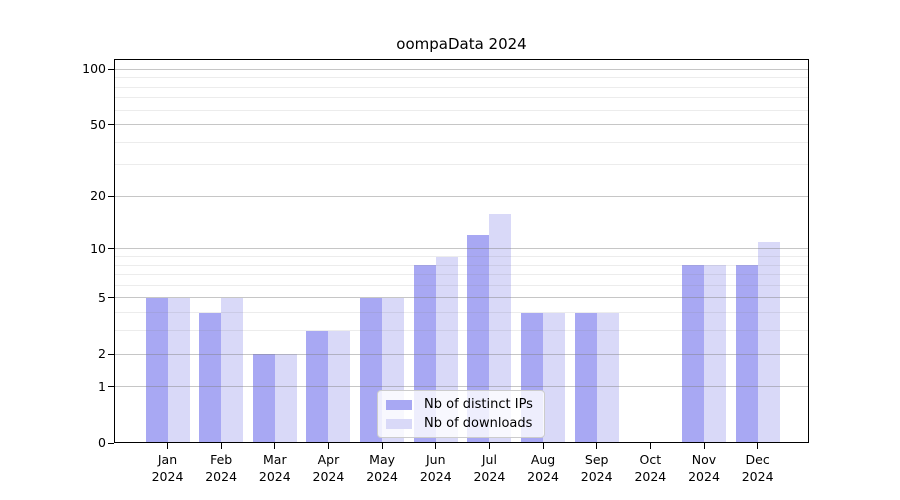 Image resolution: width=900 pixels, height=500 pixels. I want to click on x-tick-label-oct: Oct 2024, so click(650, 468).